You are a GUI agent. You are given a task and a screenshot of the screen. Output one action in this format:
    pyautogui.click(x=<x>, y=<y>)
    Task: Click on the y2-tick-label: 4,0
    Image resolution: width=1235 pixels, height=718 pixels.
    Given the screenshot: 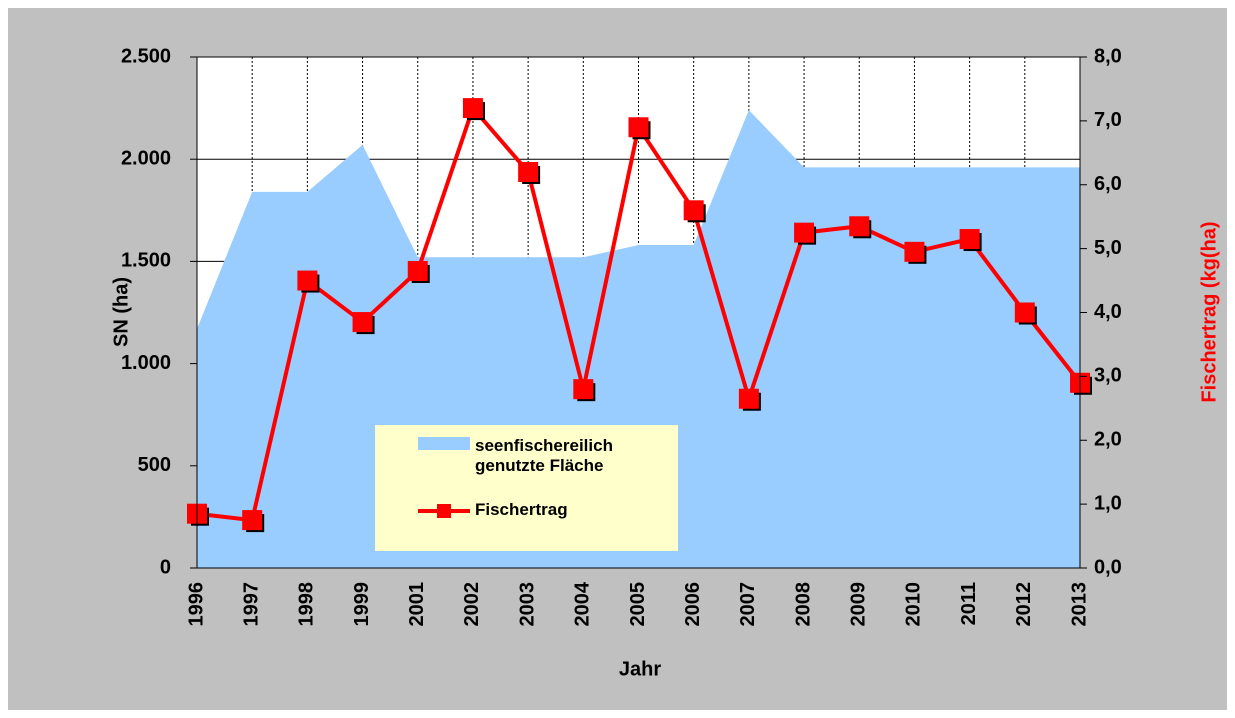 What is the action you would take?
    pyautogui.click(x=1108, y=312)
    